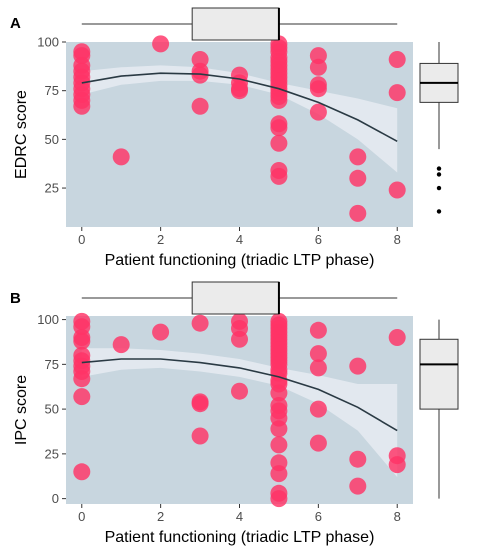 The height and width of the screenshot is (550, 496). Describe the element at coordinates (439, 374) in the screenshot. I see `y-box-body` at that location.